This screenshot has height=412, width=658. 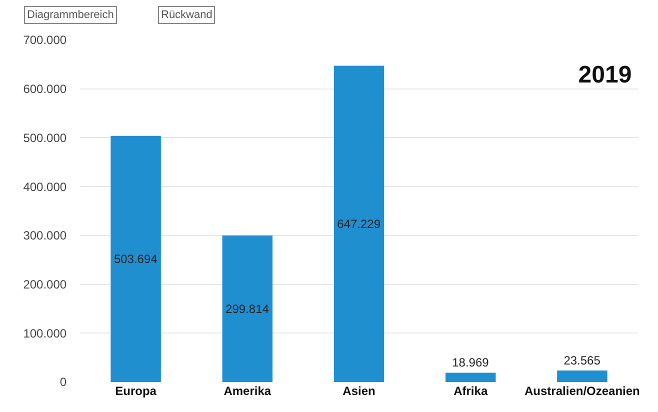 I want to click on x-tick-label: Australien/Ozeanien, so click(x=582, y=391).